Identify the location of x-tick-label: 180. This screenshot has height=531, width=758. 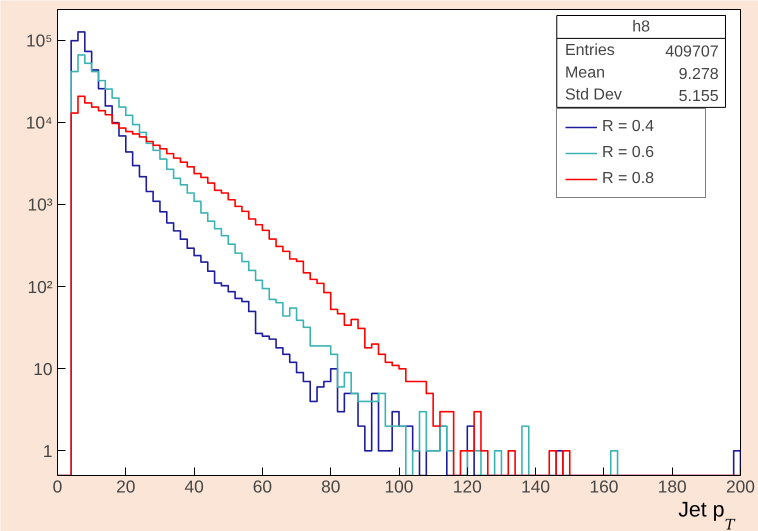
(672, 486).